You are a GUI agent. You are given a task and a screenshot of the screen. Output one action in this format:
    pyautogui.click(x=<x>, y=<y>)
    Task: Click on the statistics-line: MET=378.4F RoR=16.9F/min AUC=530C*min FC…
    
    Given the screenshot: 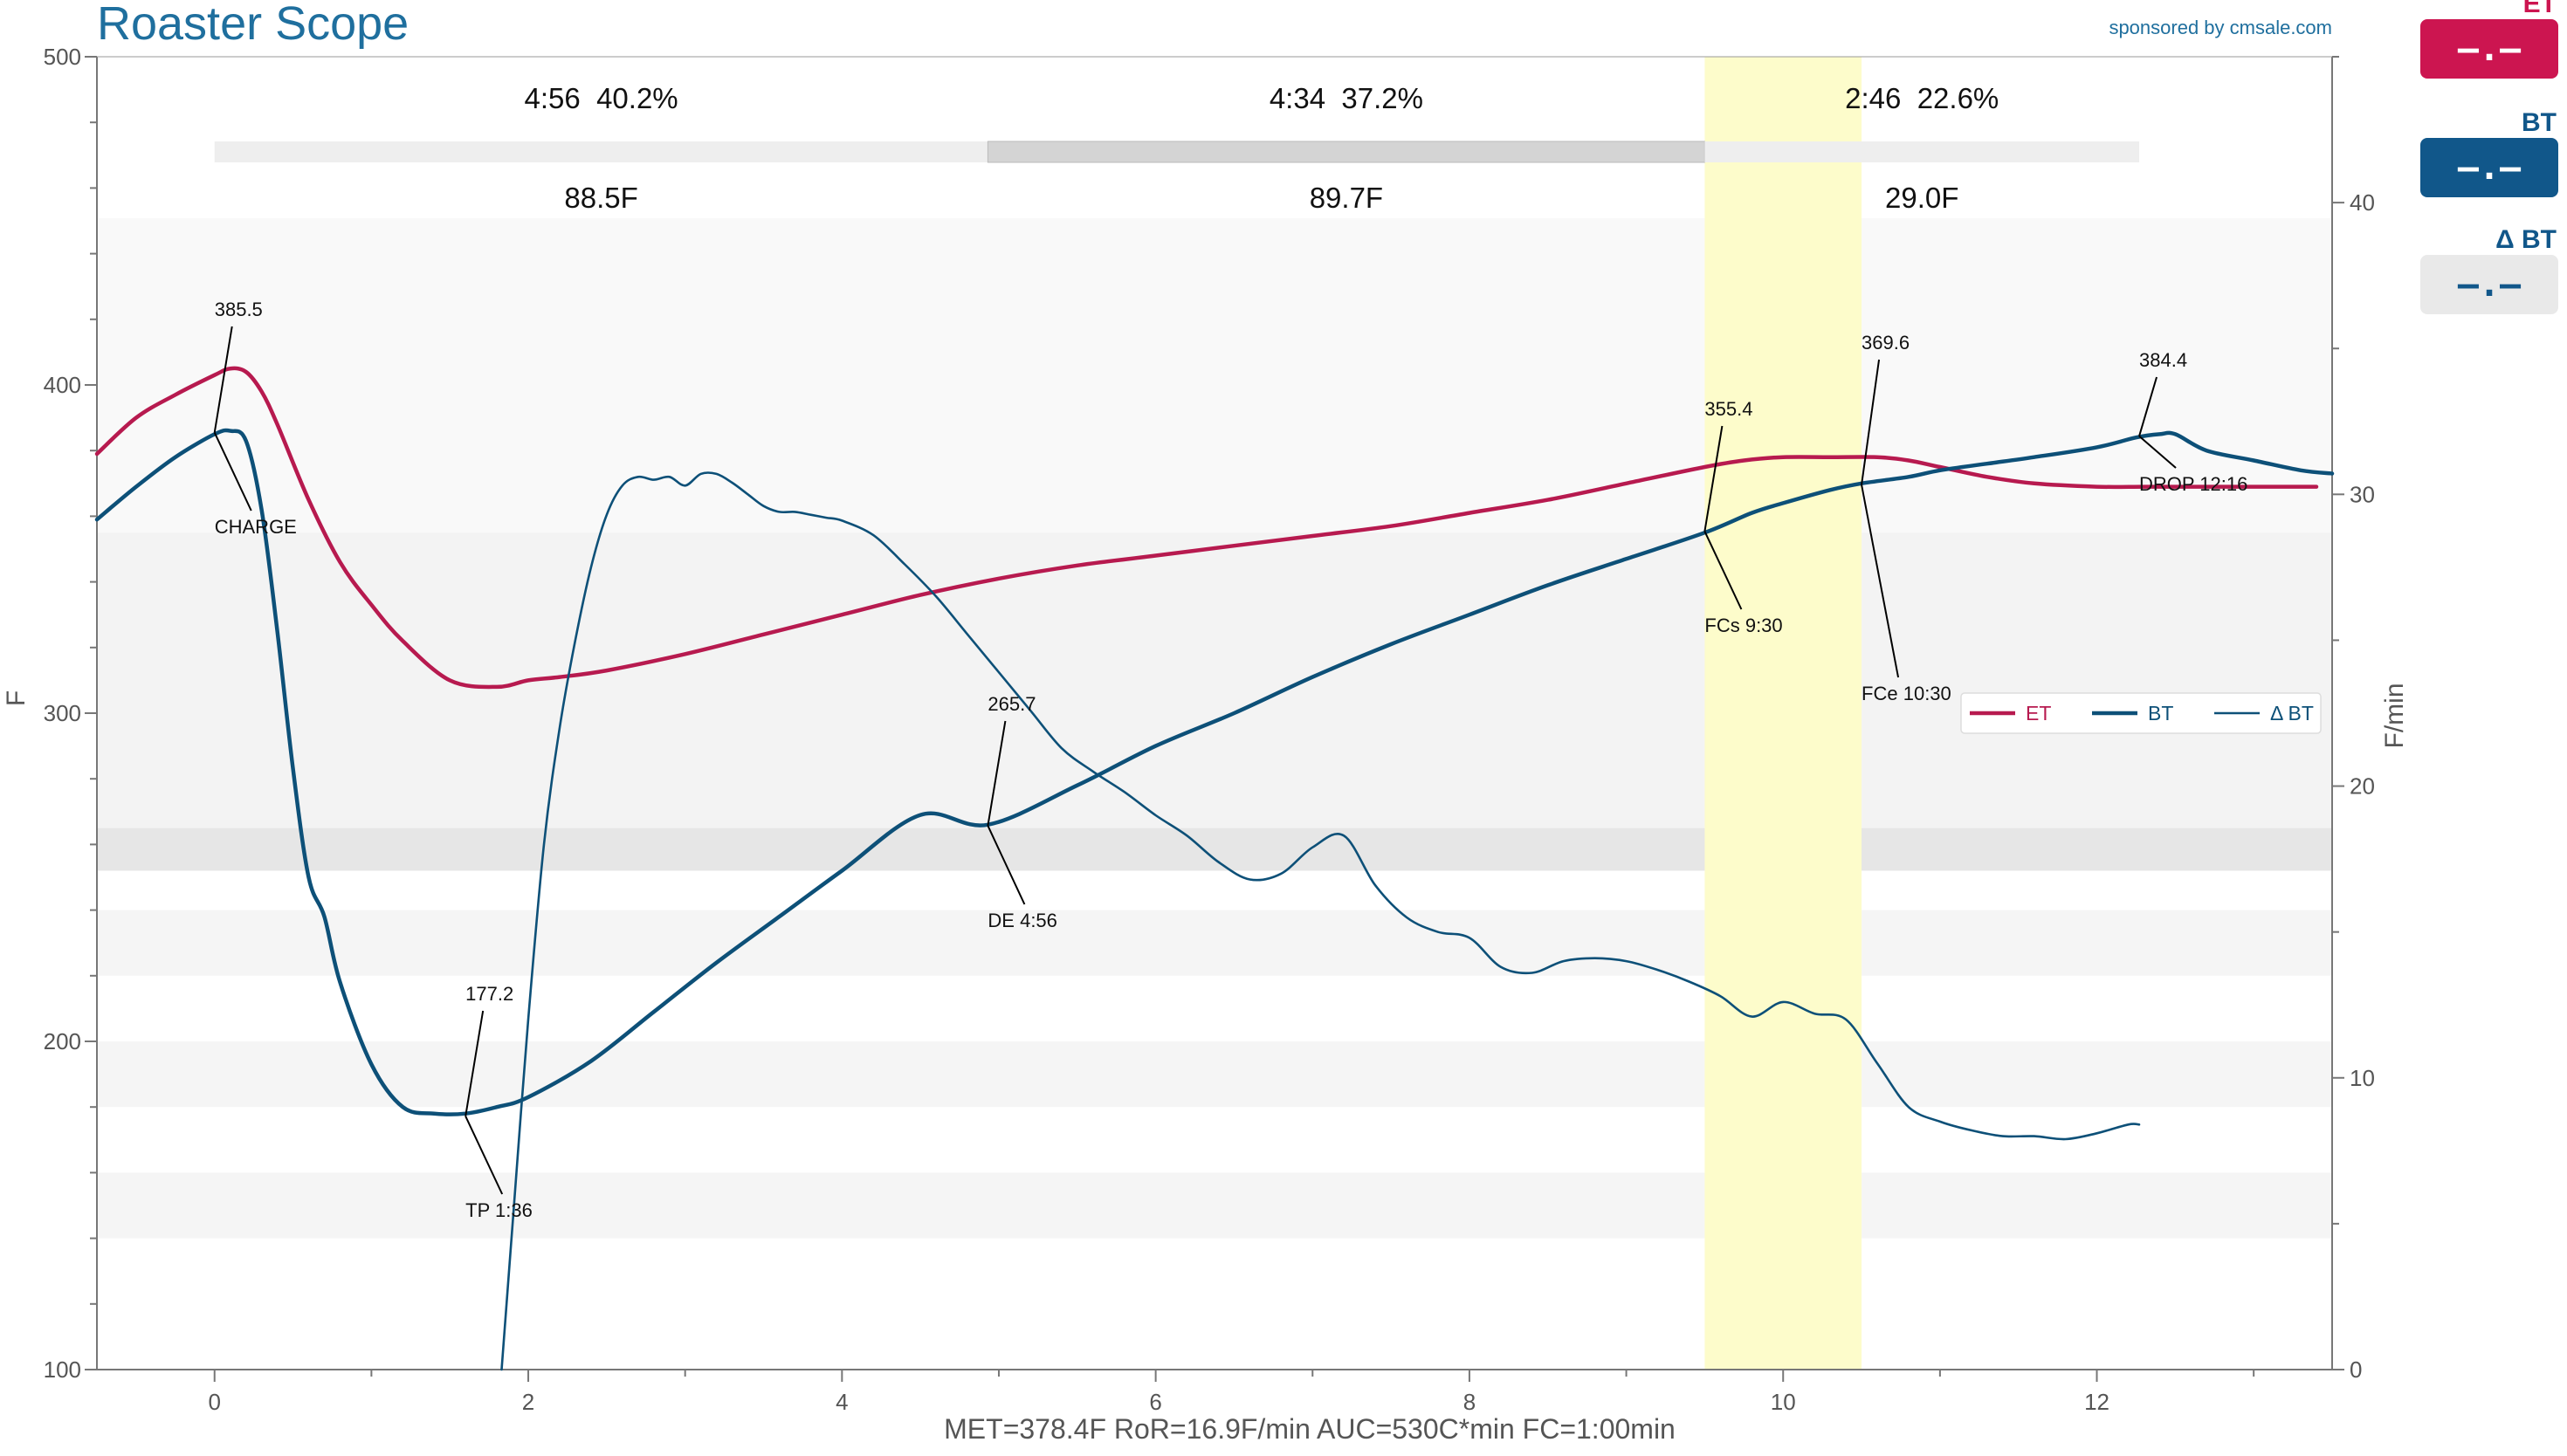 What is the action you would take?
    pyautogui.click(x=1310, y=1429)
    